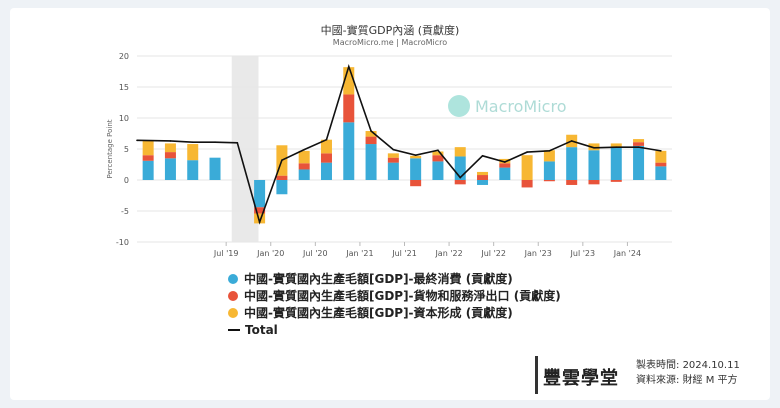 The width and height of the screenshot is (780, 408). I want to click on footer: 豐雲學堂 製表時間: 2024.10.11 資料來源: 財經 M 平方, so click(650, 376).